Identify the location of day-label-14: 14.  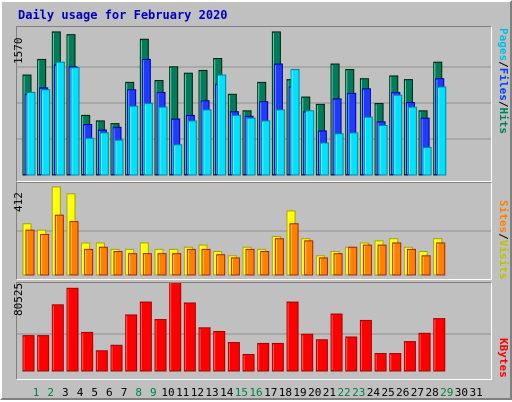
(227, 392).